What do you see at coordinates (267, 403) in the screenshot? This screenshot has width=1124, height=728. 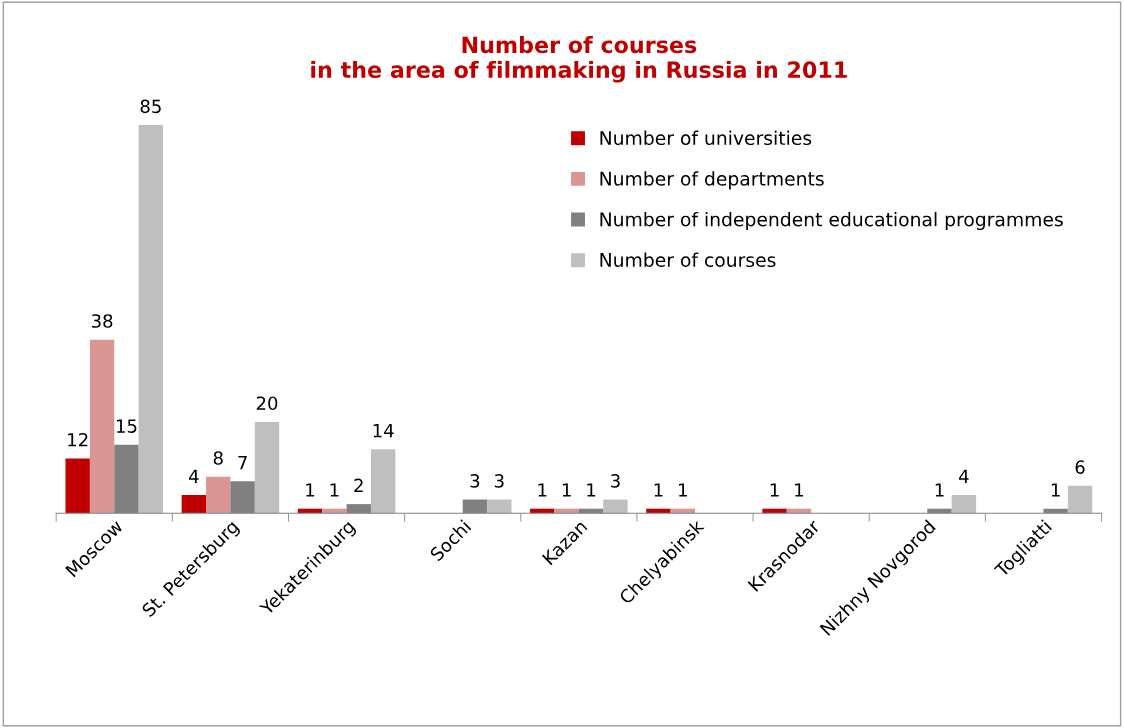 I see `data-label: 20` at bounding box center [267, 403].